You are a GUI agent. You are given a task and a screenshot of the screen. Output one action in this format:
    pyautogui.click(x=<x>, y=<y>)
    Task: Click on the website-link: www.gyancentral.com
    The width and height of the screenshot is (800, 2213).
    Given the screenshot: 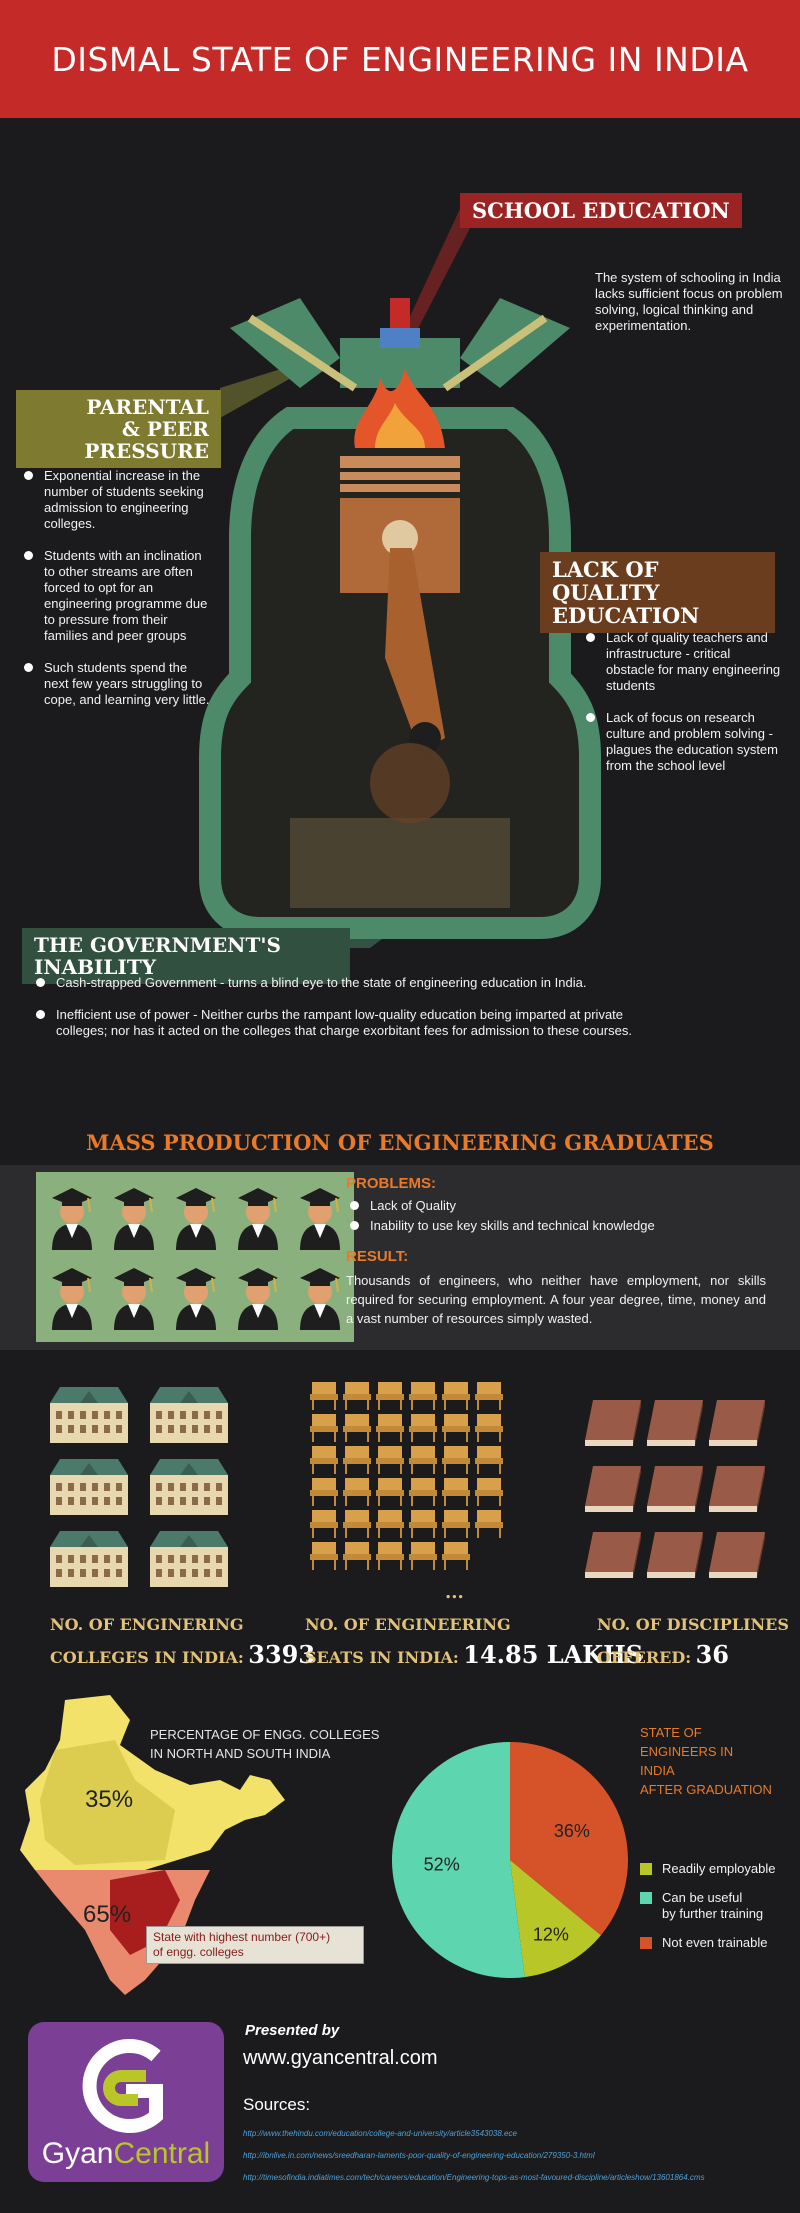 What is the action you would take?
    pyautogui.click(x=340, y=2058)
    